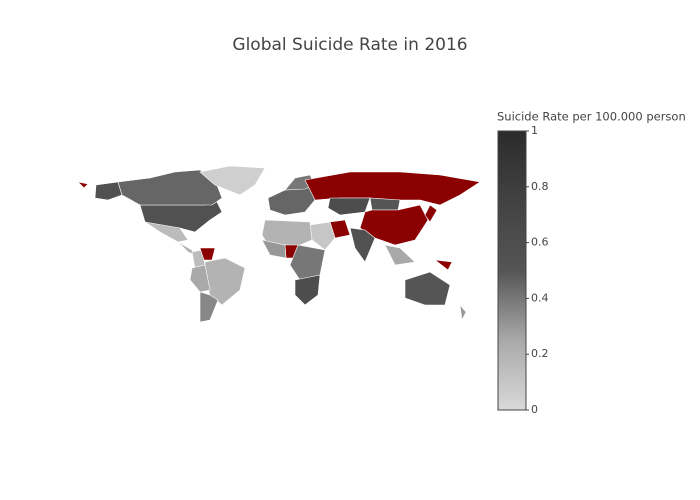 This screenshot has width=700, height=500. What do you see at coordinates (540, 242) in the screenshot?
I see `colorbar-tick-label: 0.6` at bounding box center [540, 242].